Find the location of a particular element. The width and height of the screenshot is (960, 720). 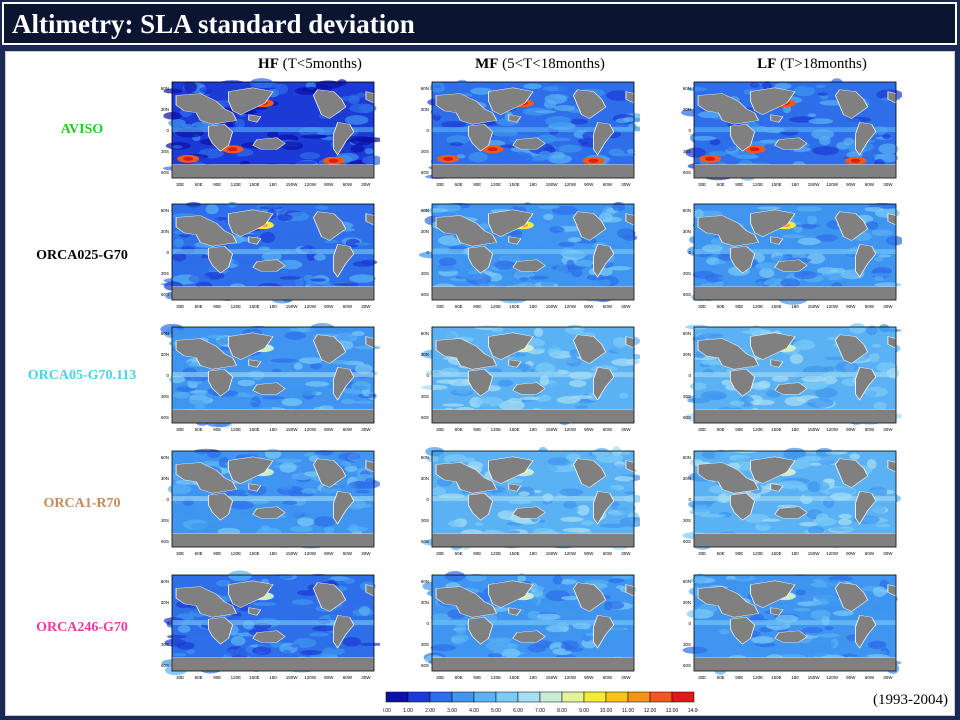

row-label-orca1: ORCA1-R70 is located at coordinates (82, 503).